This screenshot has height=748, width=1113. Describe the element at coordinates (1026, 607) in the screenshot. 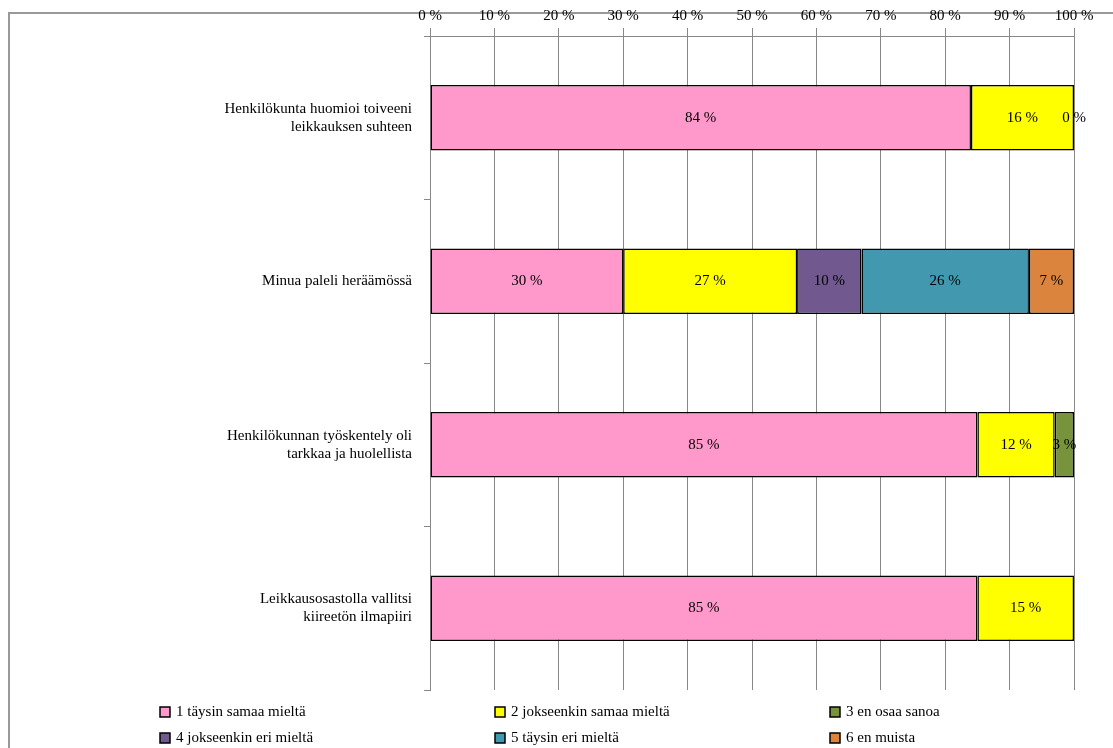

I see `data-label: 15 %` at that location.